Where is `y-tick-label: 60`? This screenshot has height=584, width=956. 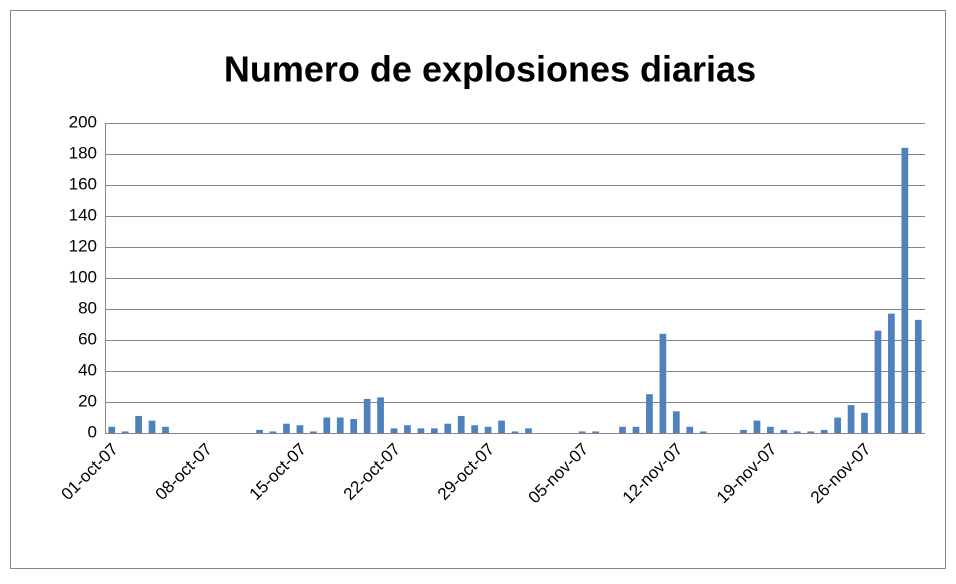 y-tick-label: 60 is located at coordinates (87, 338).